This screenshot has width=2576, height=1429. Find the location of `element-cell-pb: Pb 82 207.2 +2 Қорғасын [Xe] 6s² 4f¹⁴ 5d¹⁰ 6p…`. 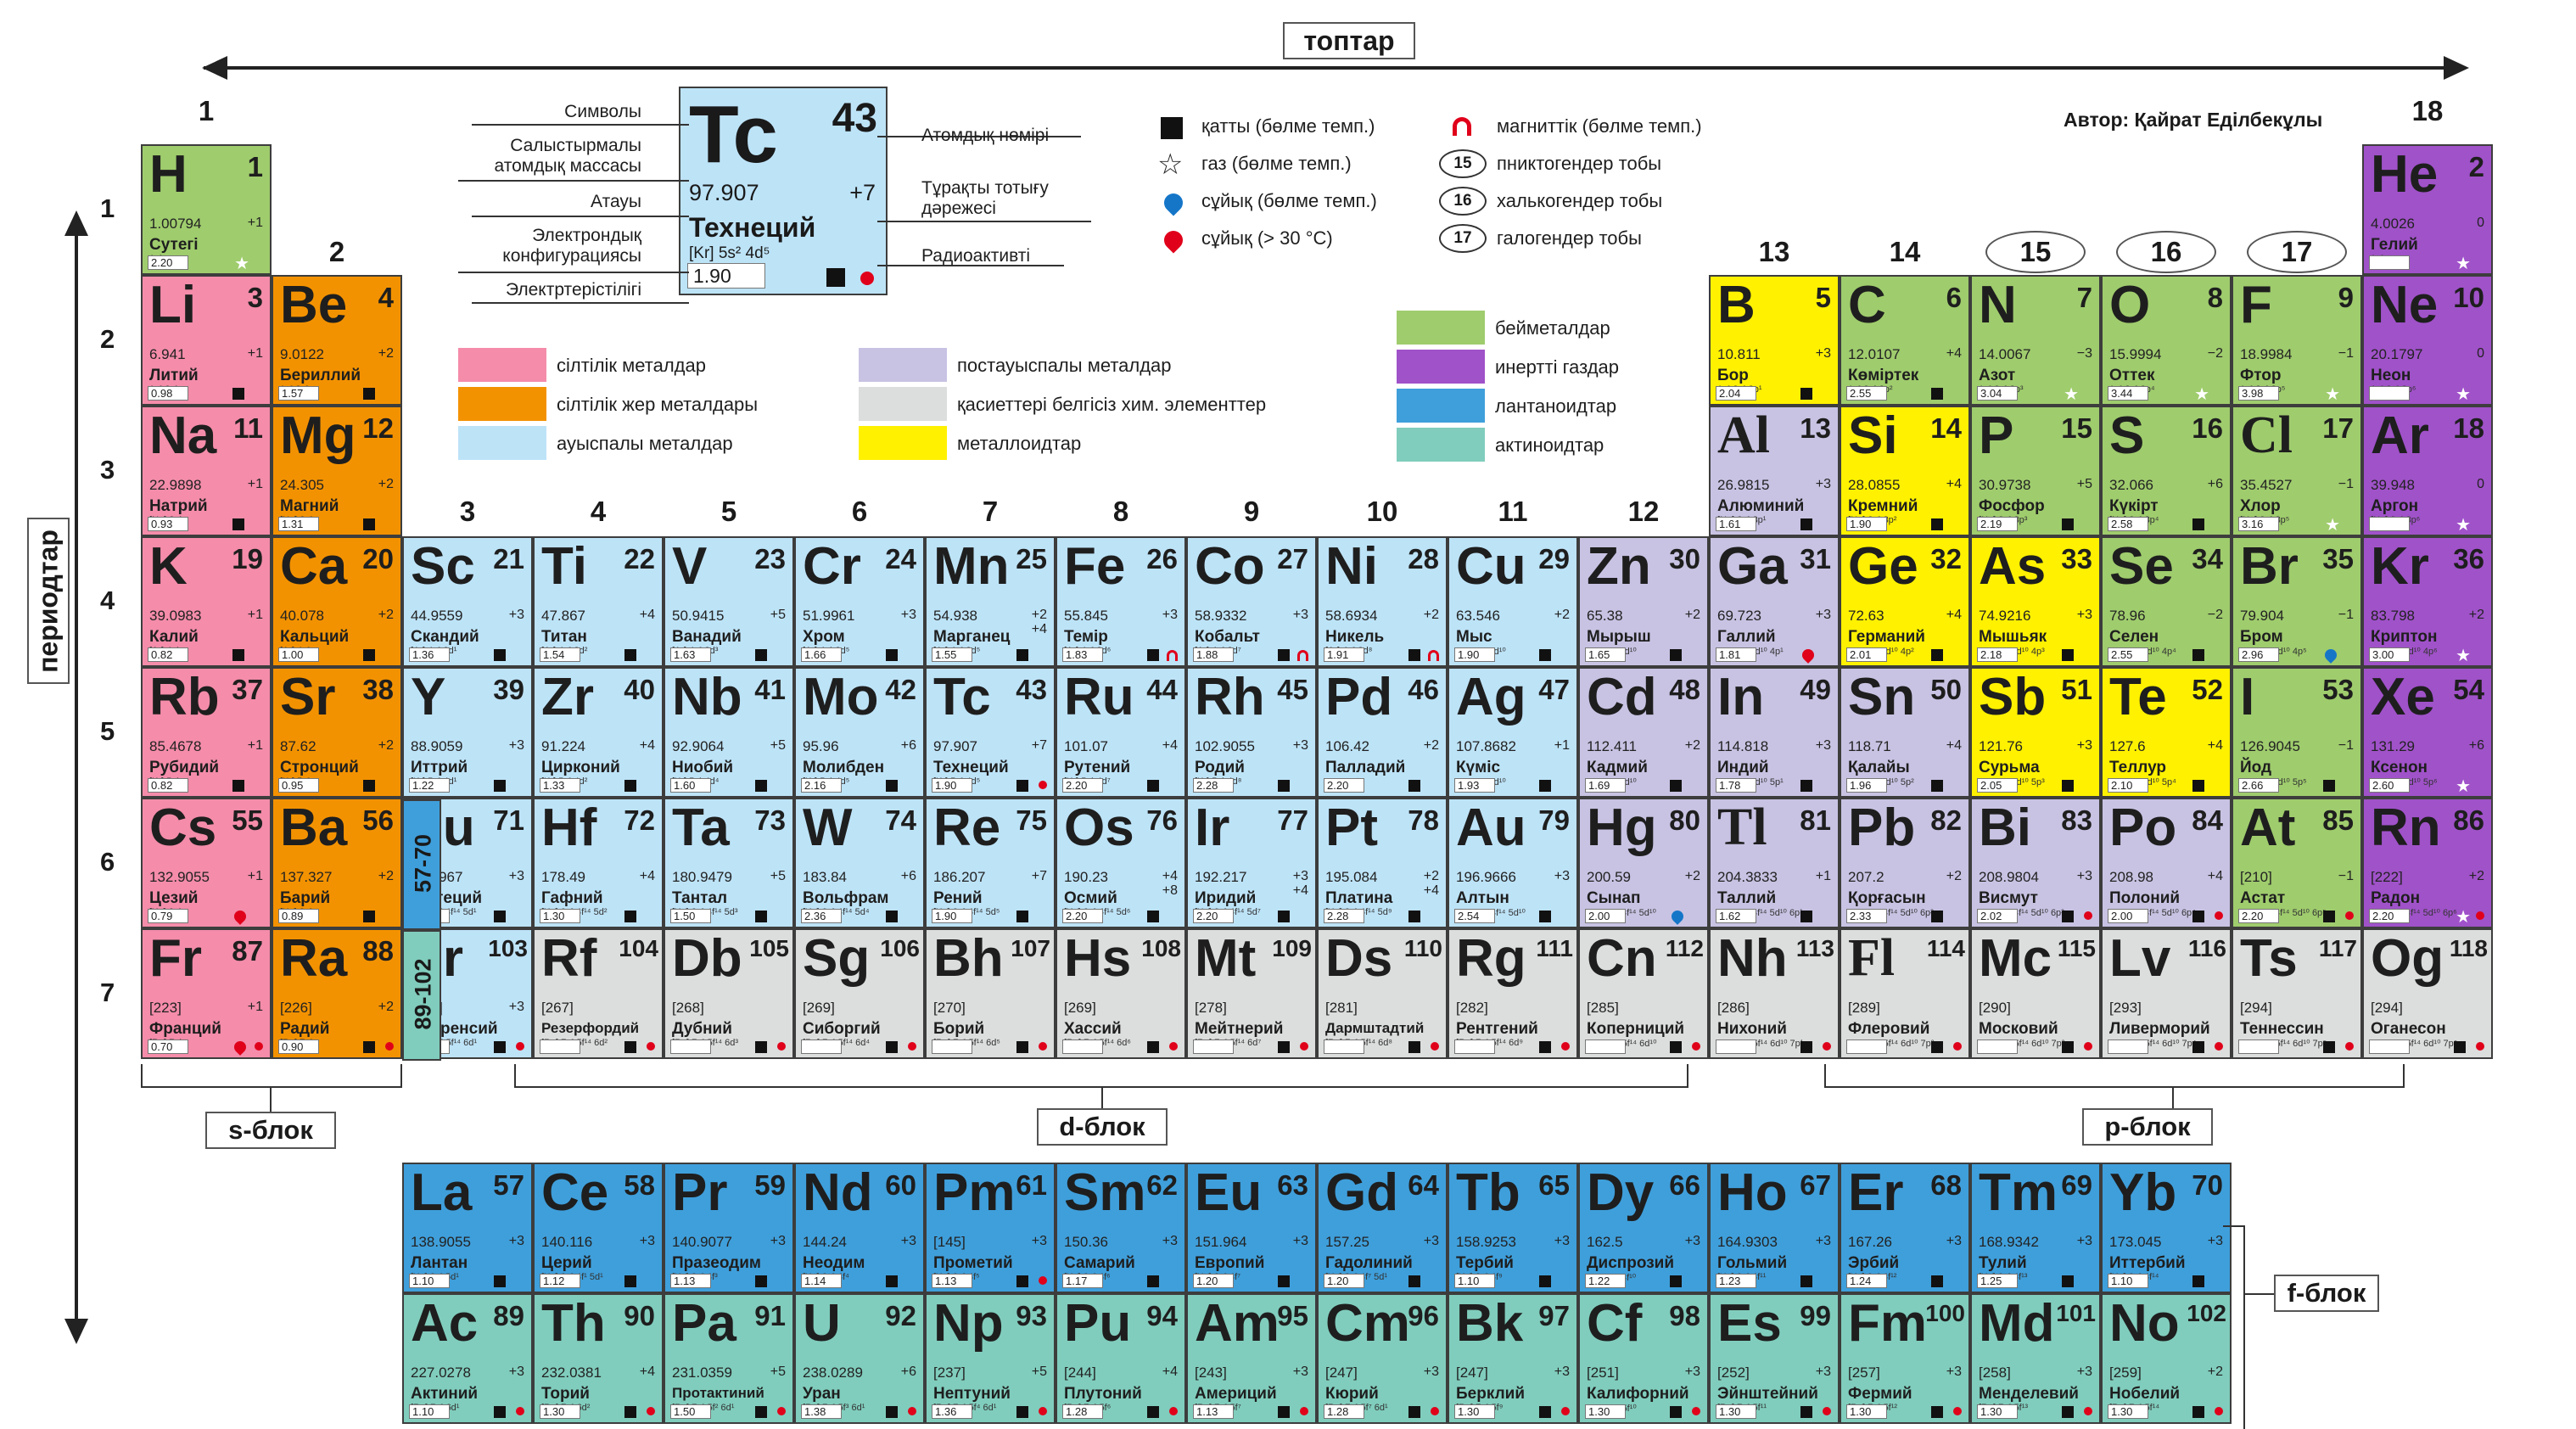

element-cell-pb: Pb 82 207.2 +2 Қорғасын [Xe] 6s² 4f¹⁴ 5d¹⁰ 6p… is located at coordinates (1905, 863).